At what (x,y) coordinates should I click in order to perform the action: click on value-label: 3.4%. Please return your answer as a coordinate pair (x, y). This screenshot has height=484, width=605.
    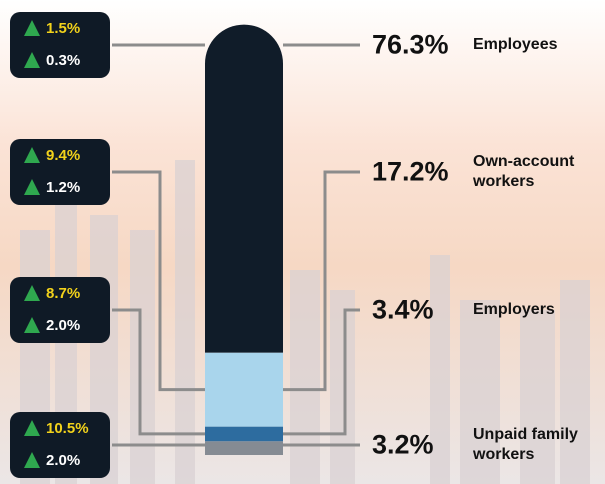
    Looking at the image, I should click on (403, 309).